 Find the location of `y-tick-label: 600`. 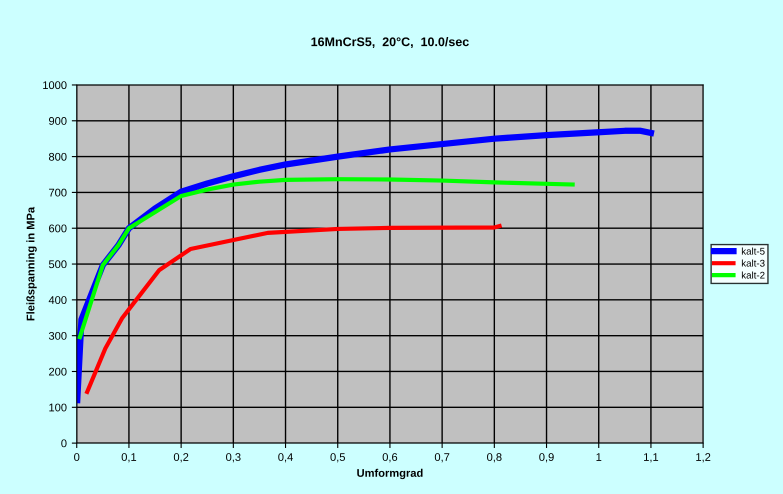

y-tick-label: 600 is located at coordinates (58, 228).